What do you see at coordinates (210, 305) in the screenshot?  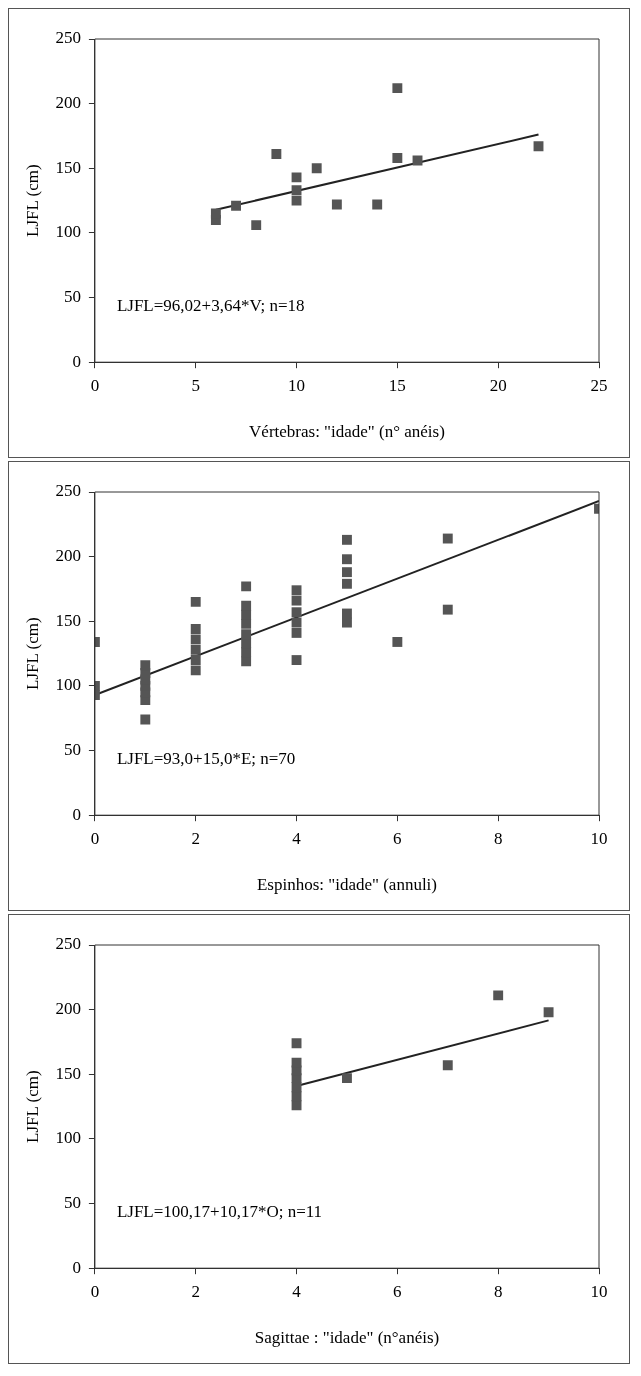 I see `annotation: LJFL=96,02+3,64*V; n=18` at bounding box center [210, 305].